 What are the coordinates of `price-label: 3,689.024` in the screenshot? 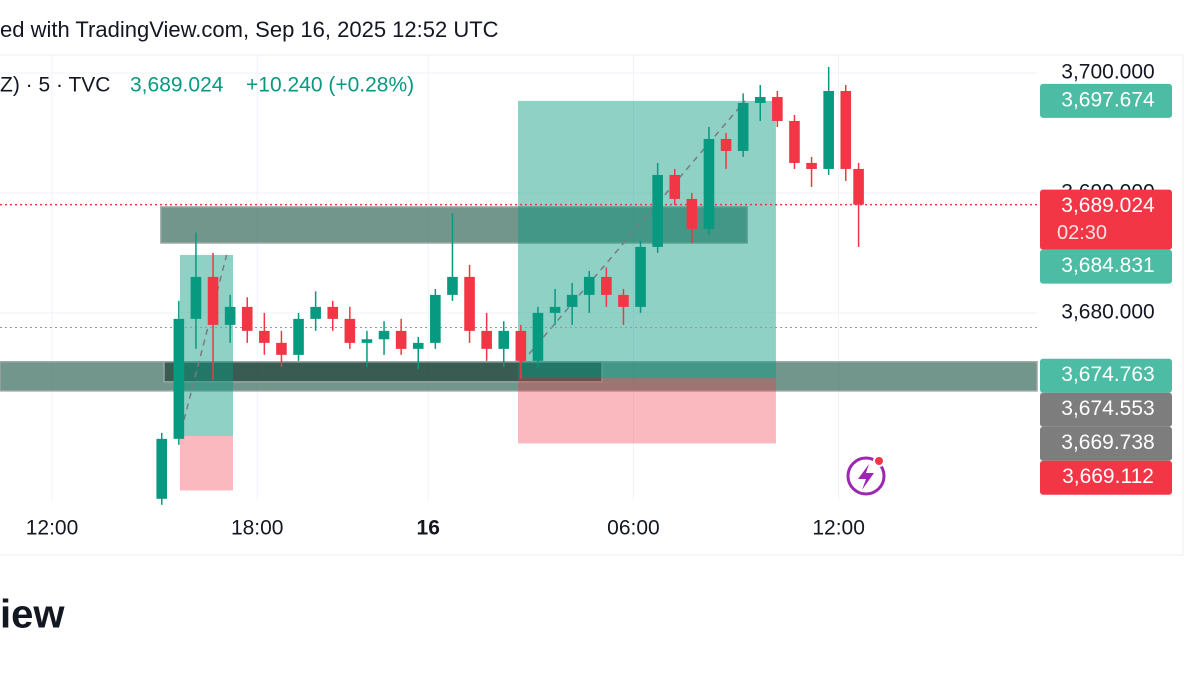 It's located at (1108, 205).